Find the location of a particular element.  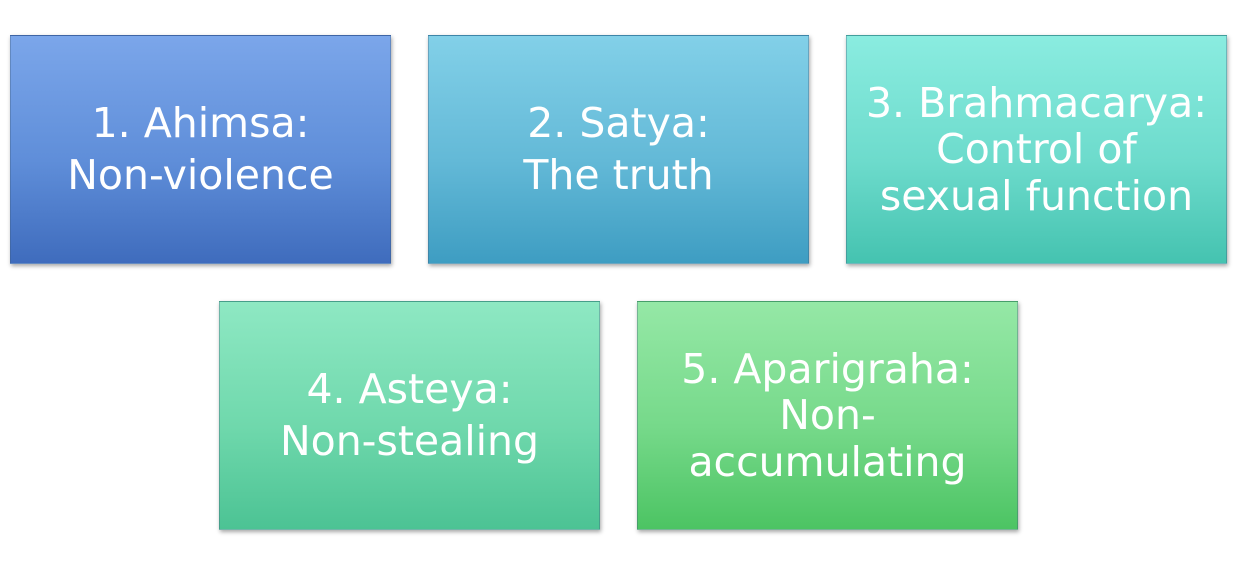

box-text: 2. Satya: The truth is located at coordinates (618, 149).